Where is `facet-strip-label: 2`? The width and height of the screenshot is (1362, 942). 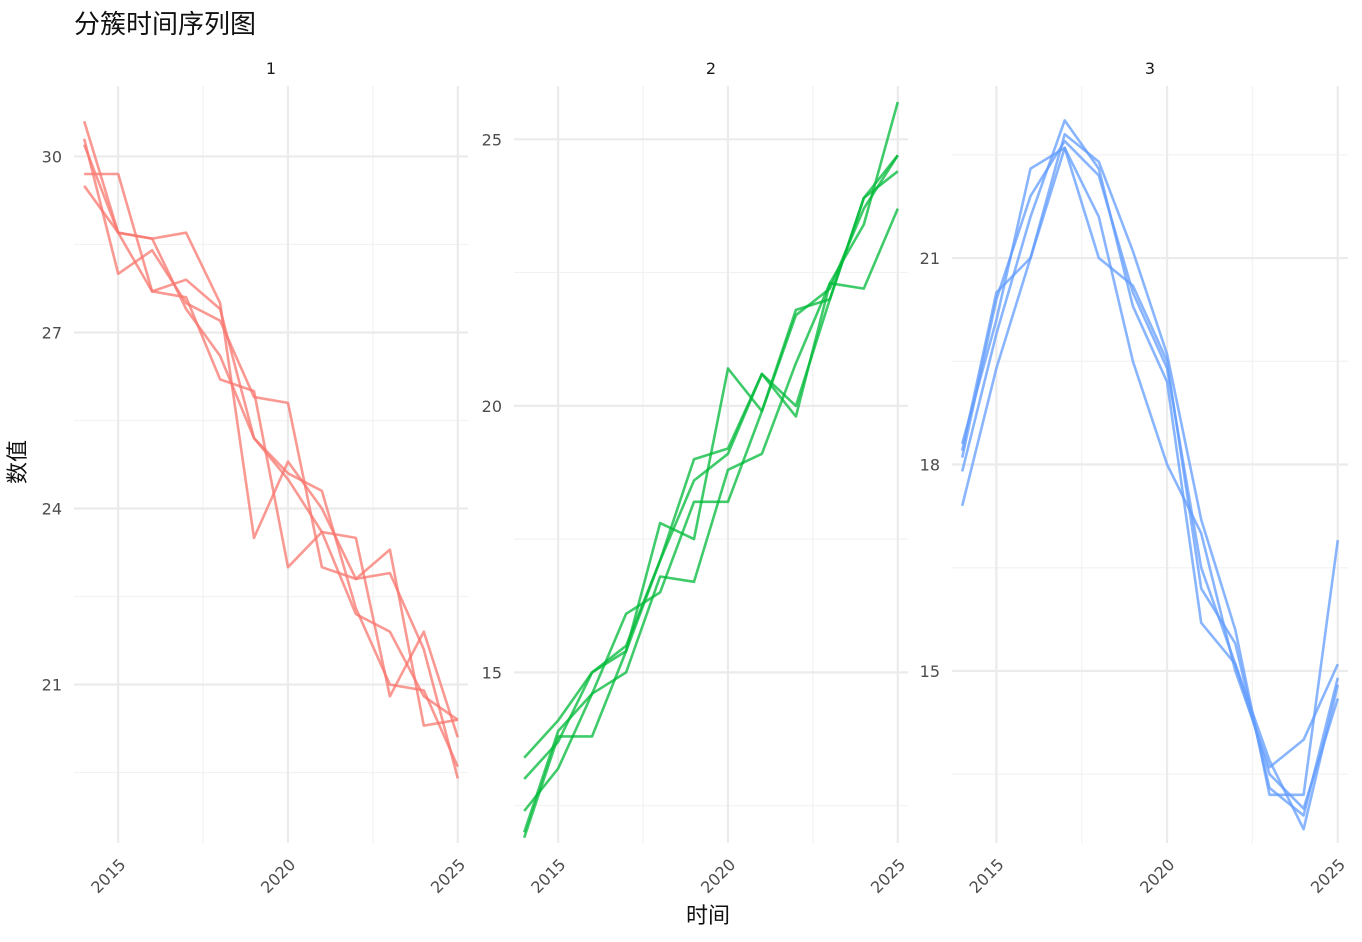 facet-strip-label: 2 is located at coordinates (711, 68).